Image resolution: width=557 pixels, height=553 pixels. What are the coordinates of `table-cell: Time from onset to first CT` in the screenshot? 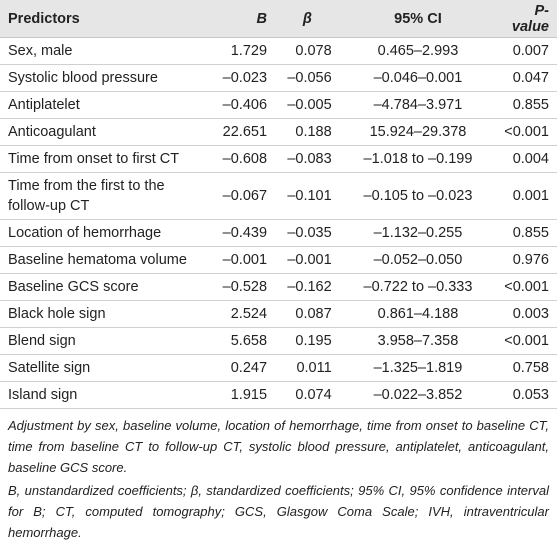 It's located at (103, 159).